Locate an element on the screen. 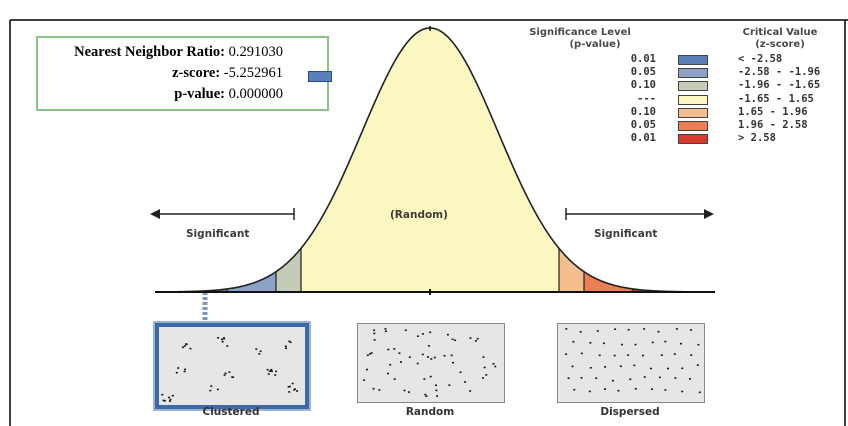 This screenshot has width=848, height=426. right-arrow is located at coordinates (639, 214).